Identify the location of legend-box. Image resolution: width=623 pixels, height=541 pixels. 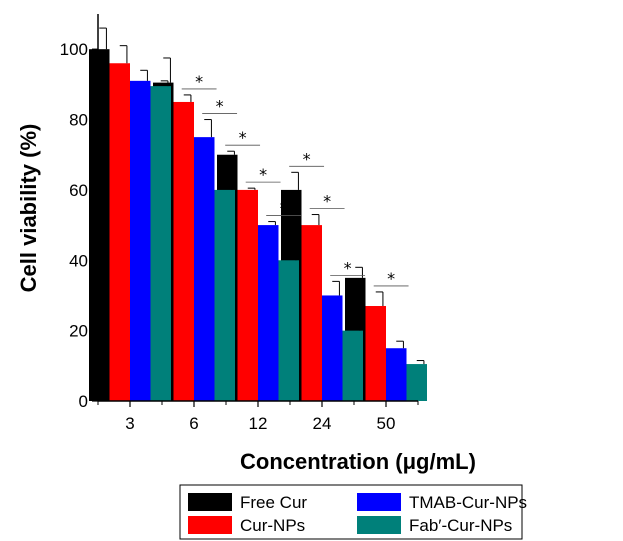
(351, 512).